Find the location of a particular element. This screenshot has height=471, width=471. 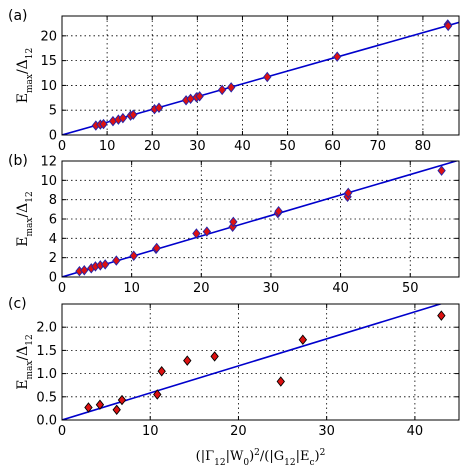

y-tick-label: 5 is located at coordinates (53, 111).